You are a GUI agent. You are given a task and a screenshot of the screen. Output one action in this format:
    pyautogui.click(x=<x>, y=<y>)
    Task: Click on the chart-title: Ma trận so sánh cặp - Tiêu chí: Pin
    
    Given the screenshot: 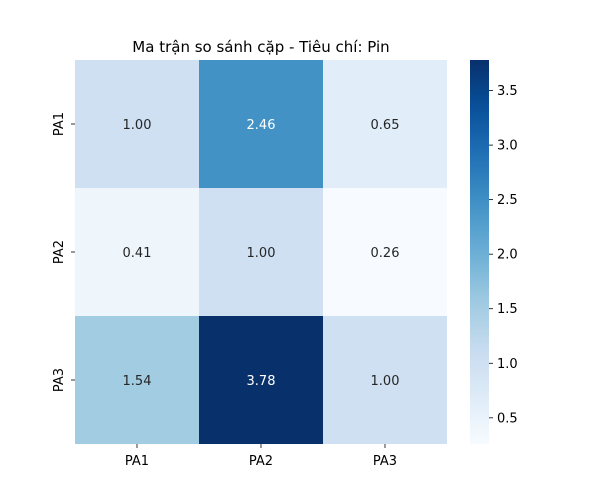 What is the action you would take?
    pyautogui.click(x=260, y=47)
    